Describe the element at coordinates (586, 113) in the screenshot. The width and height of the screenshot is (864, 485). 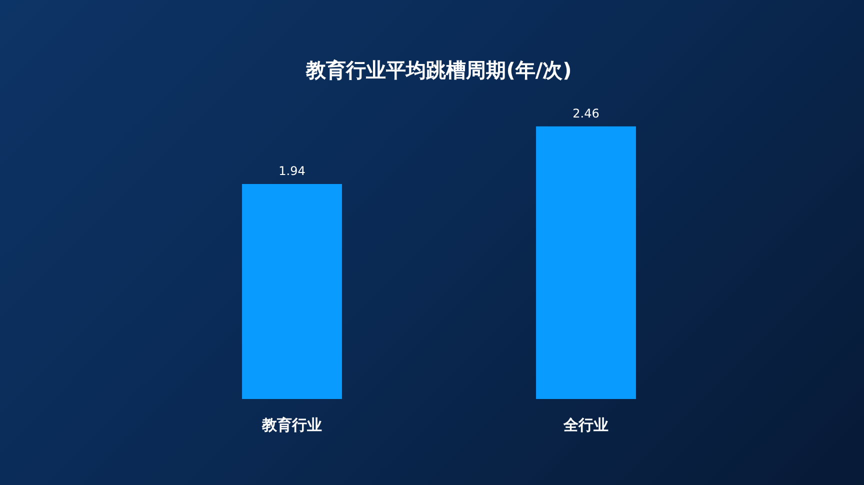
I see `data-label: 2.46` at that location.